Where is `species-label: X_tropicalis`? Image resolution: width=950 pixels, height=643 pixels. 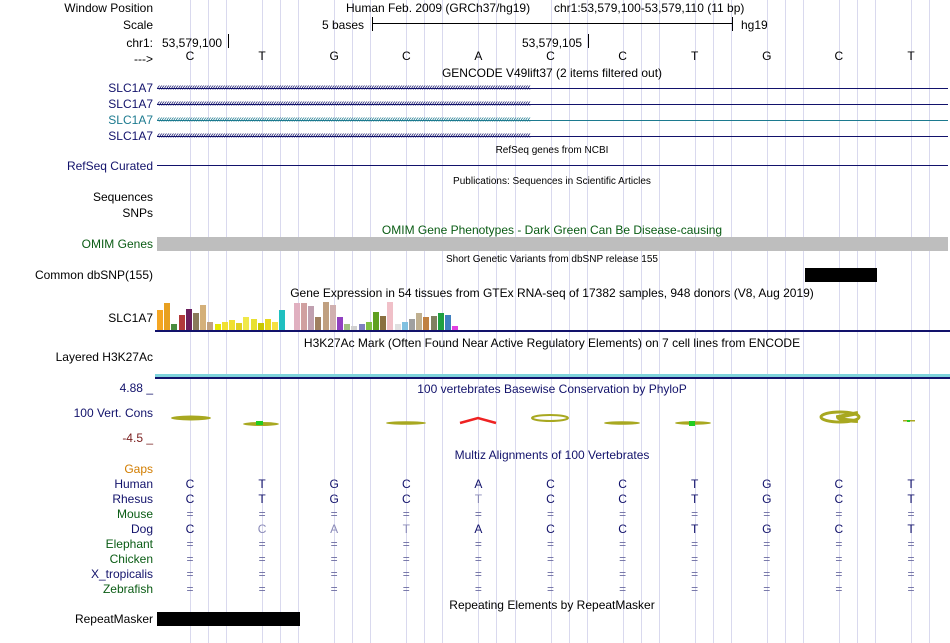 species-label: X_tropicalis is located at coordinates (121, 574).